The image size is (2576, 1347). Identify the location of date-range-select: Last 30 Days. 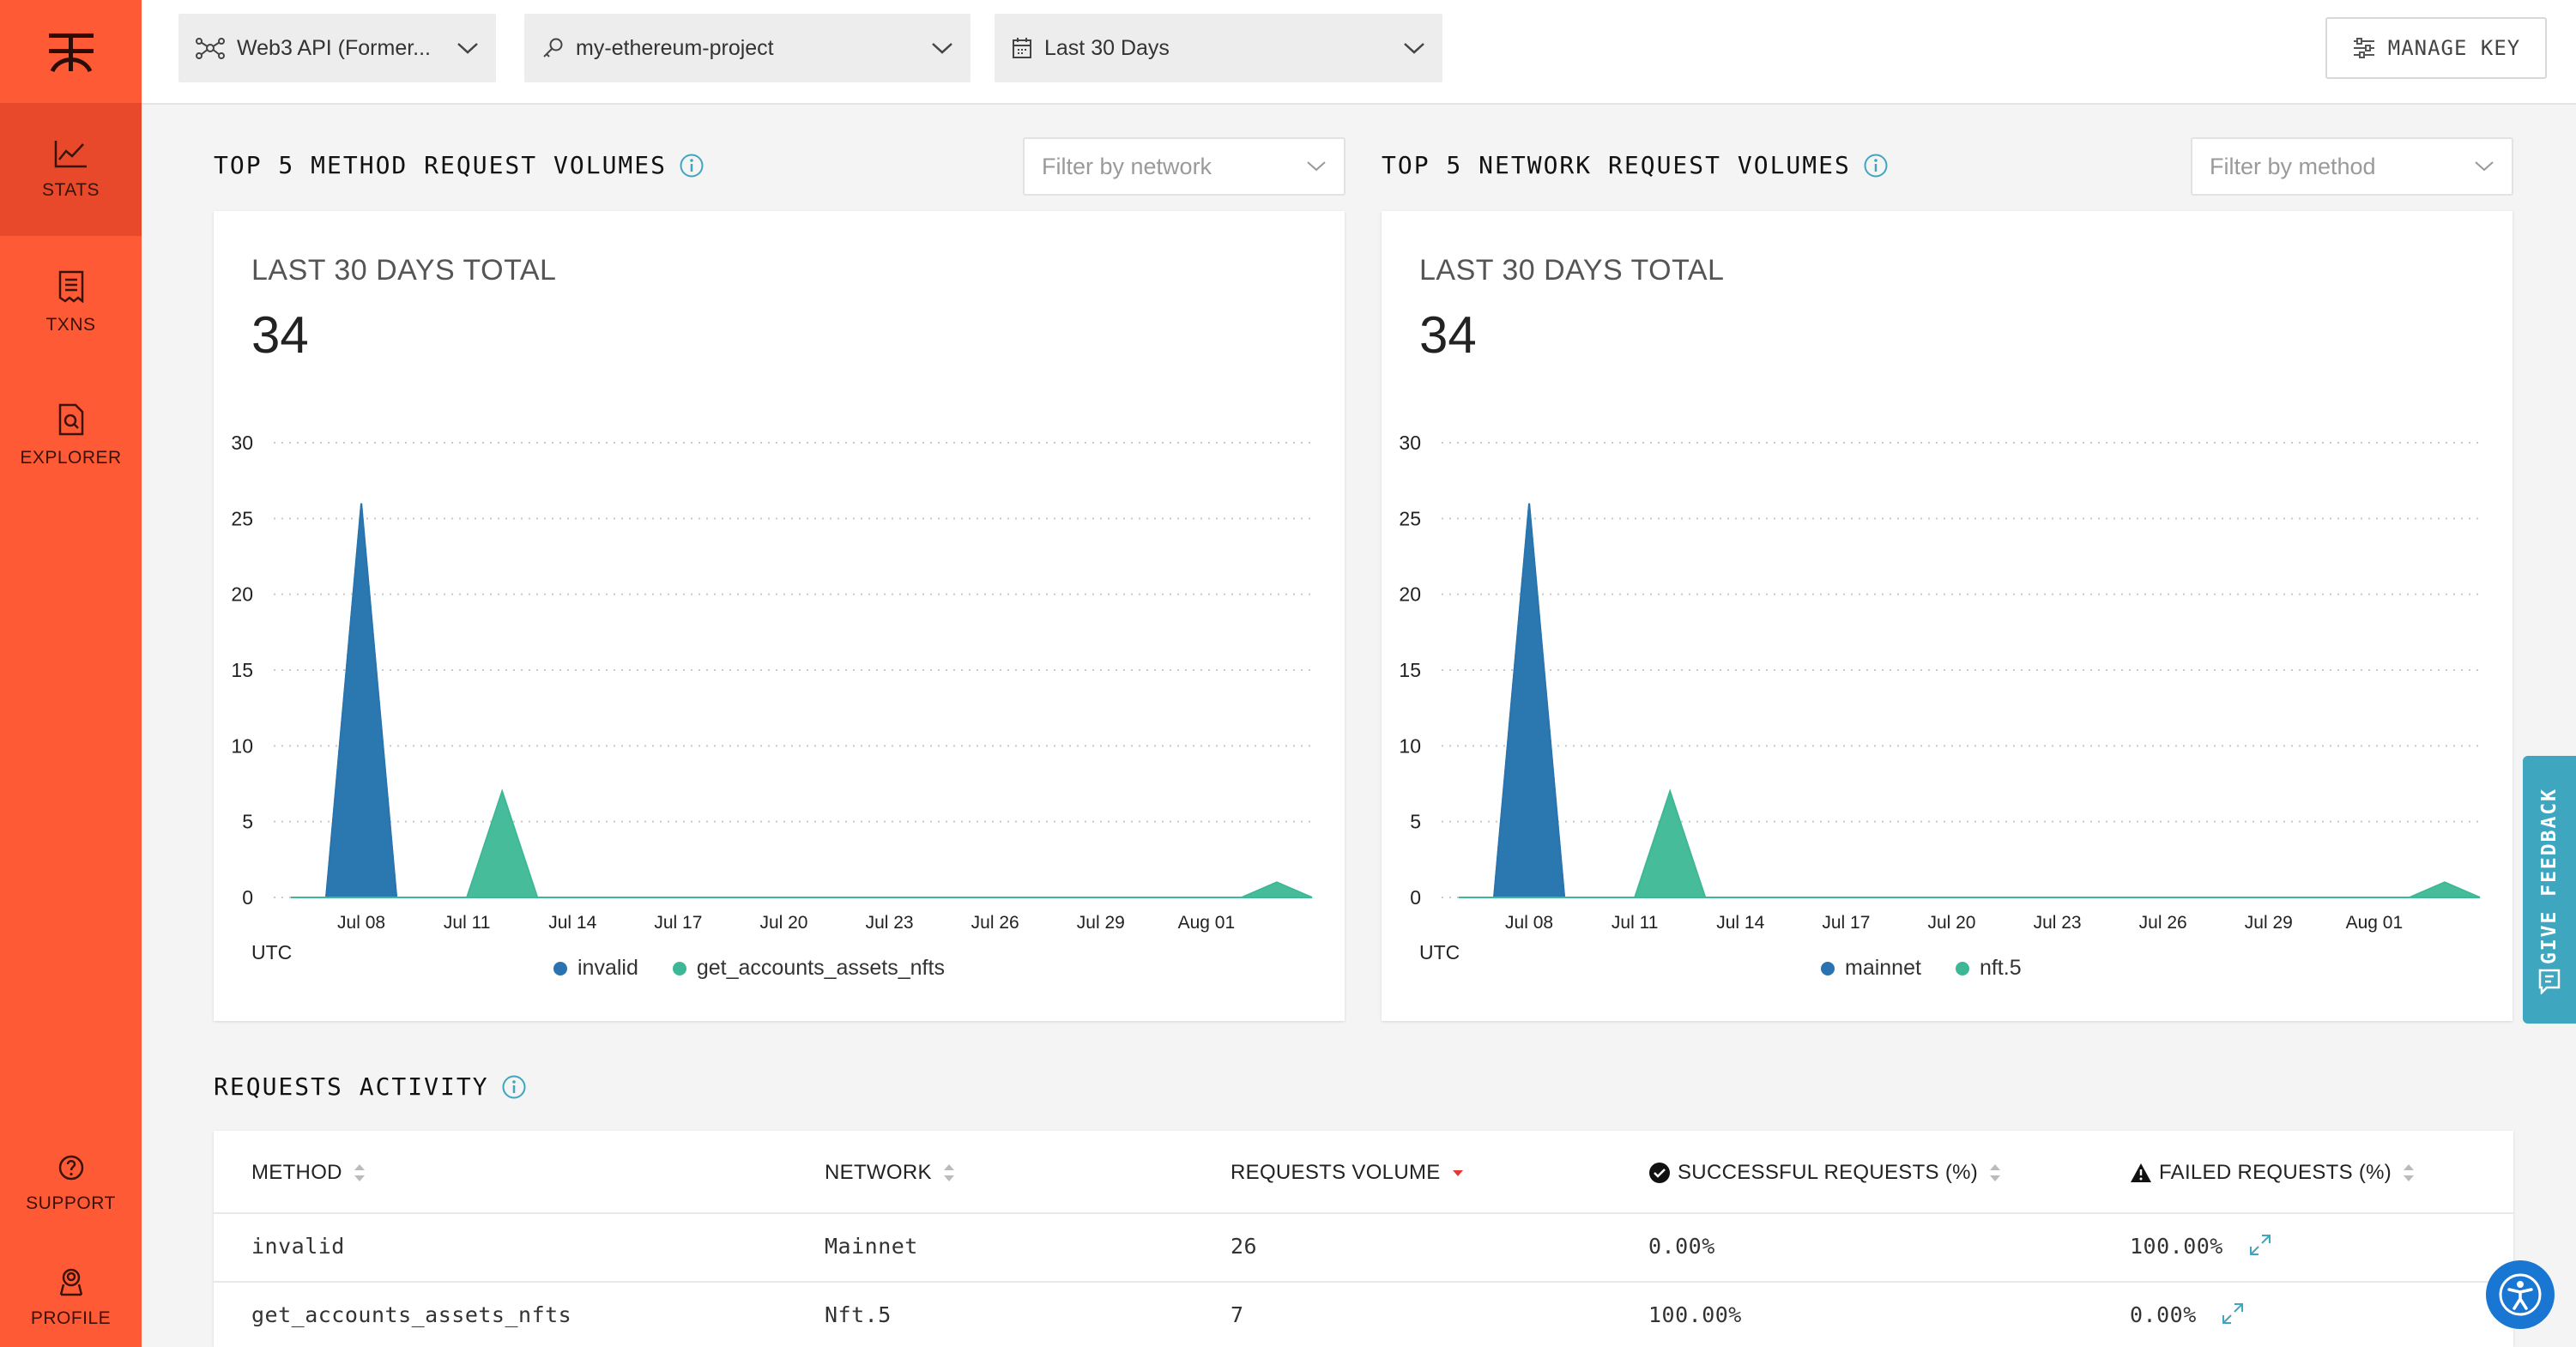
(1218, 48).